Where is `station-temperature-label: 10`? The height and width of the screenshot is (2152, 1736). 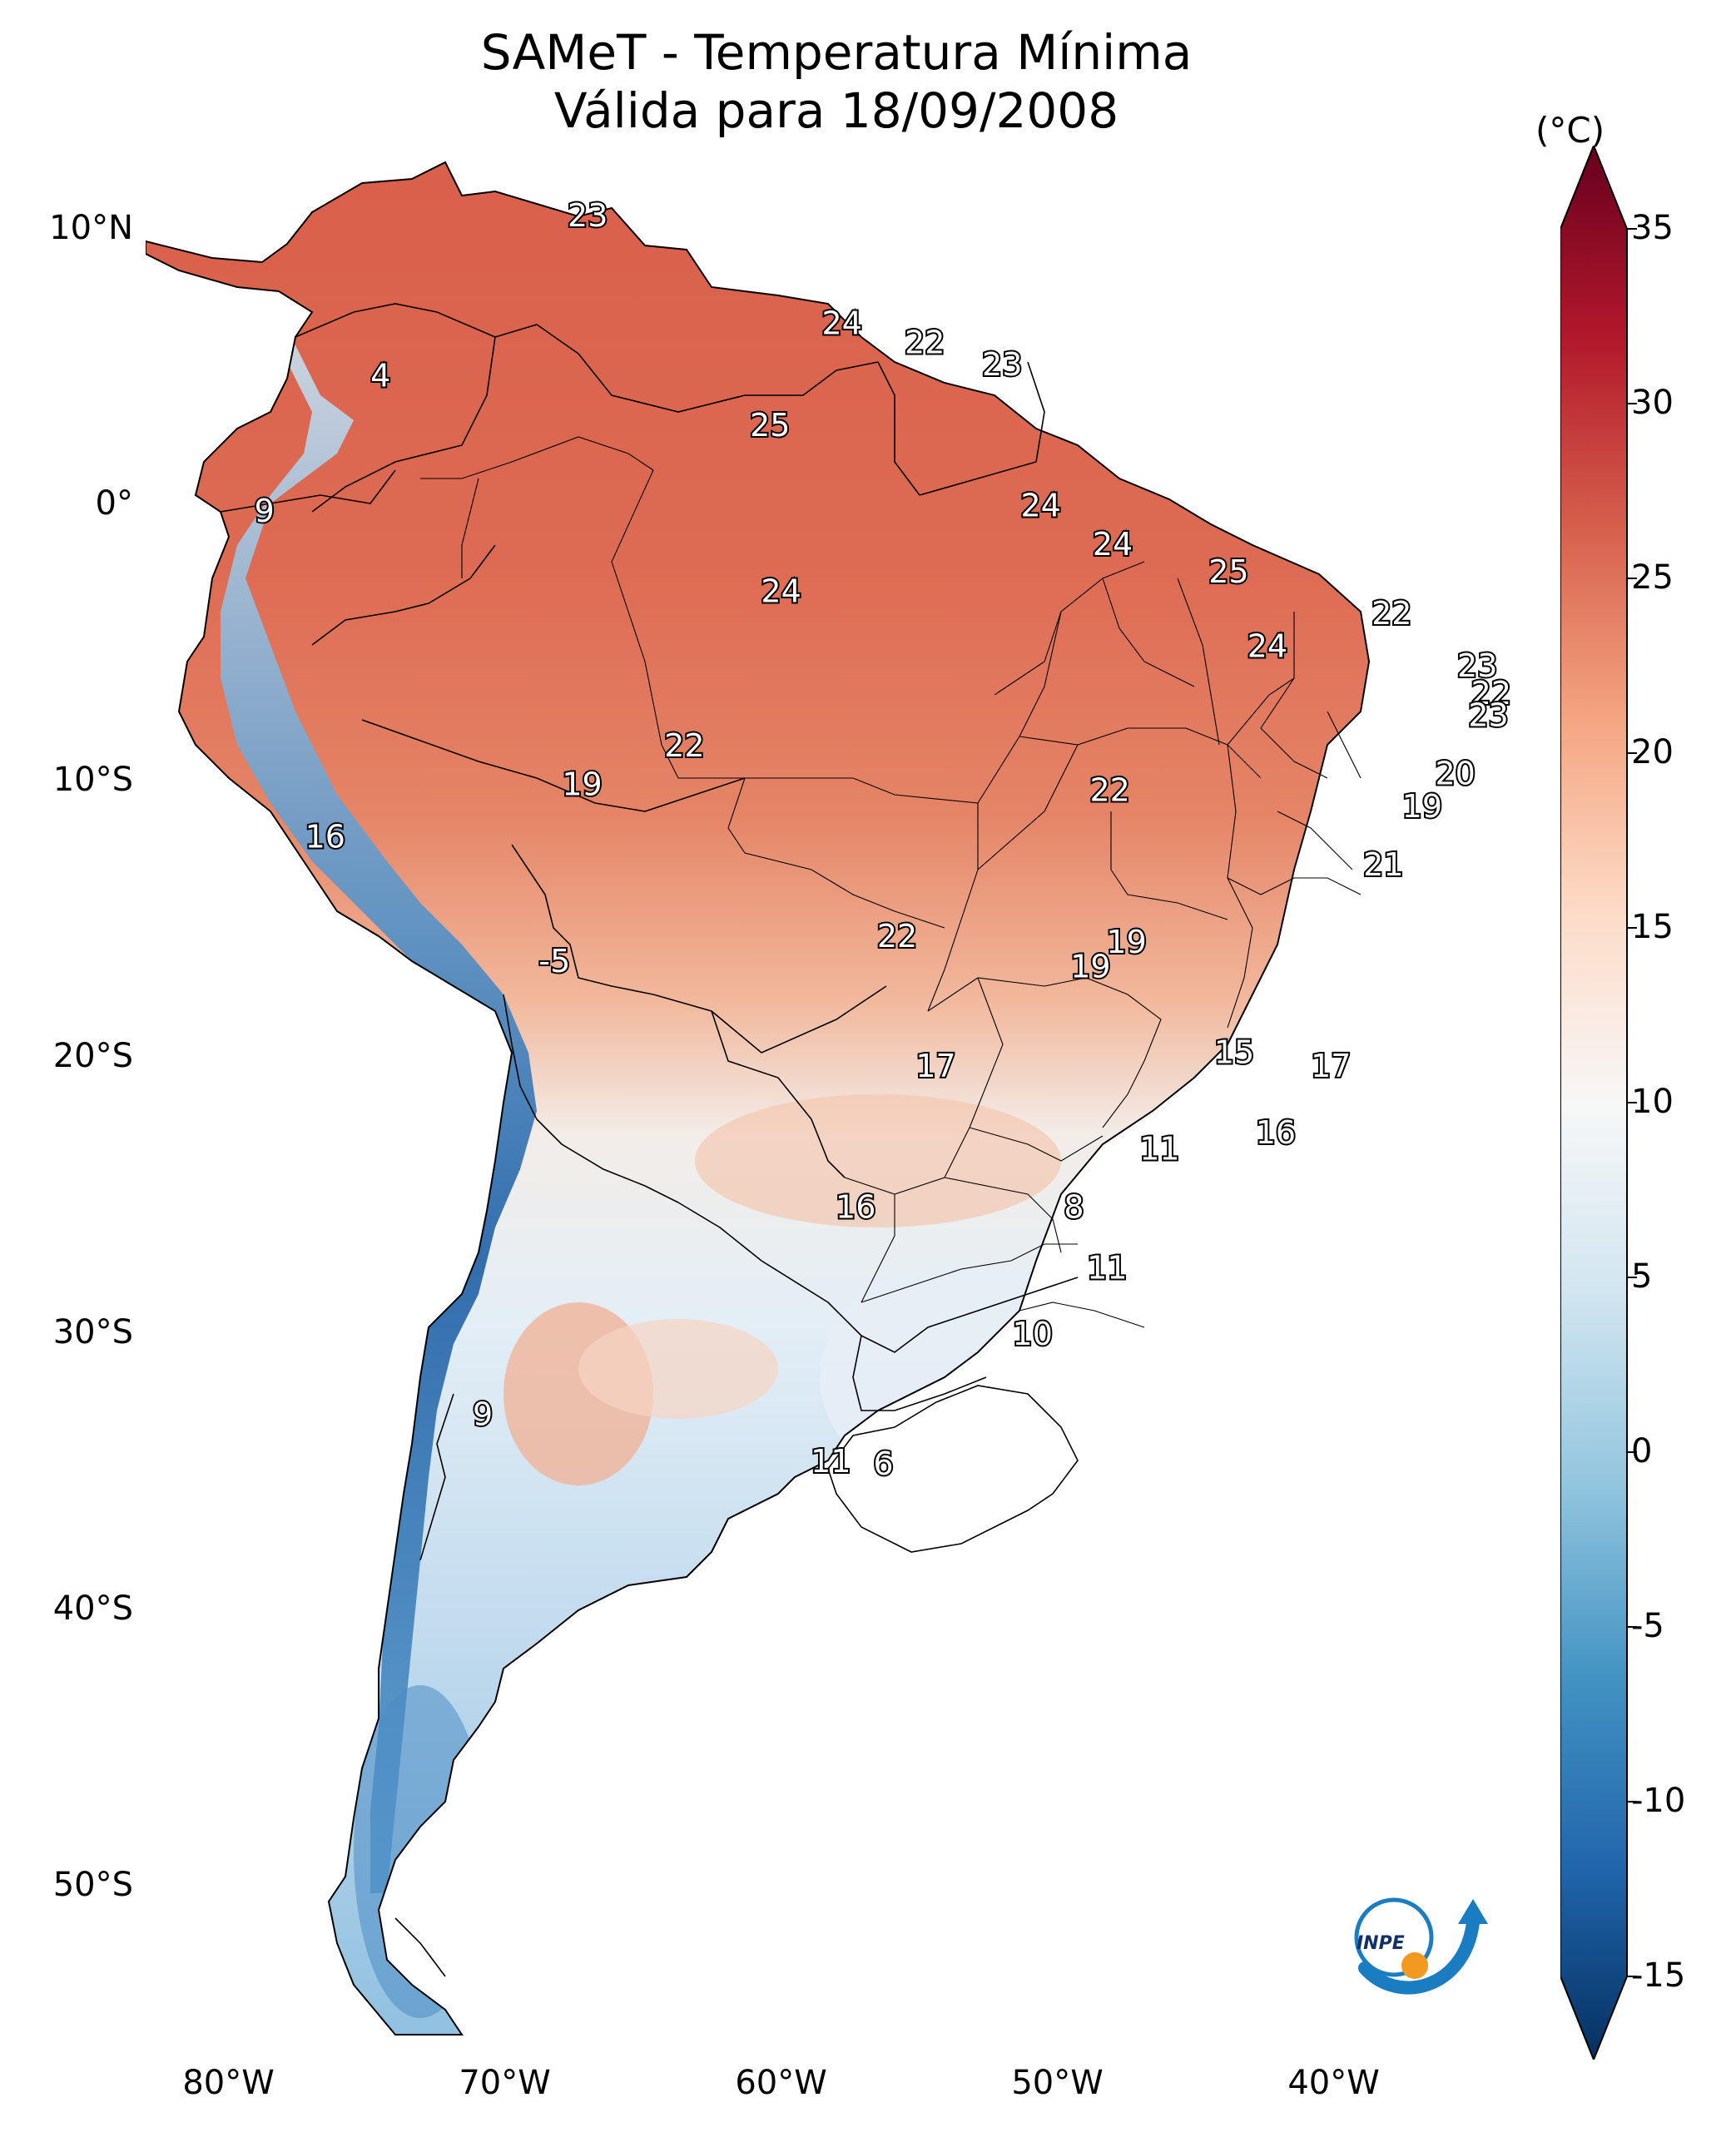
station-temperature-label: 10 is located at coordinates (1033, 1334).